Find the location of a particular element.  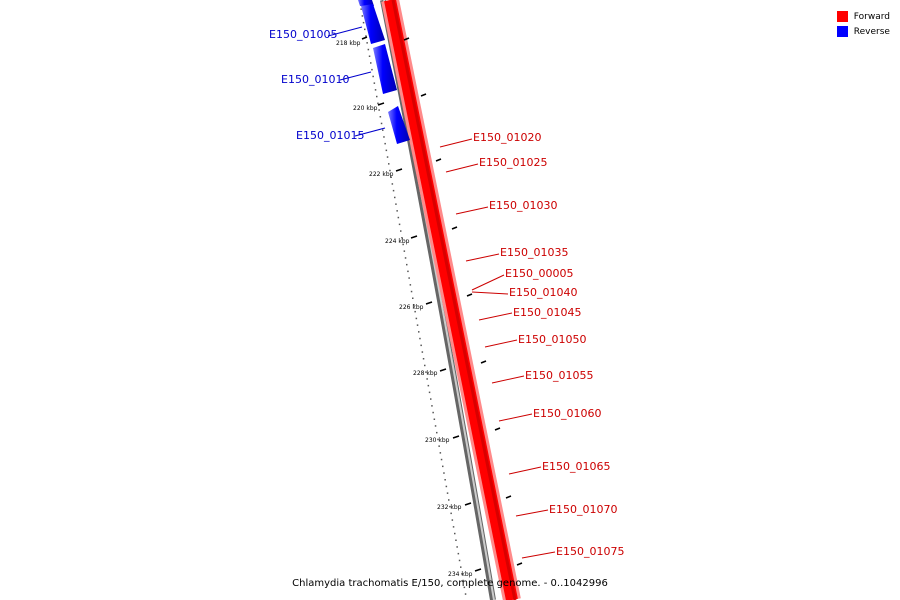

legend-label-forward: Forward is located at coordinates (871, 16).